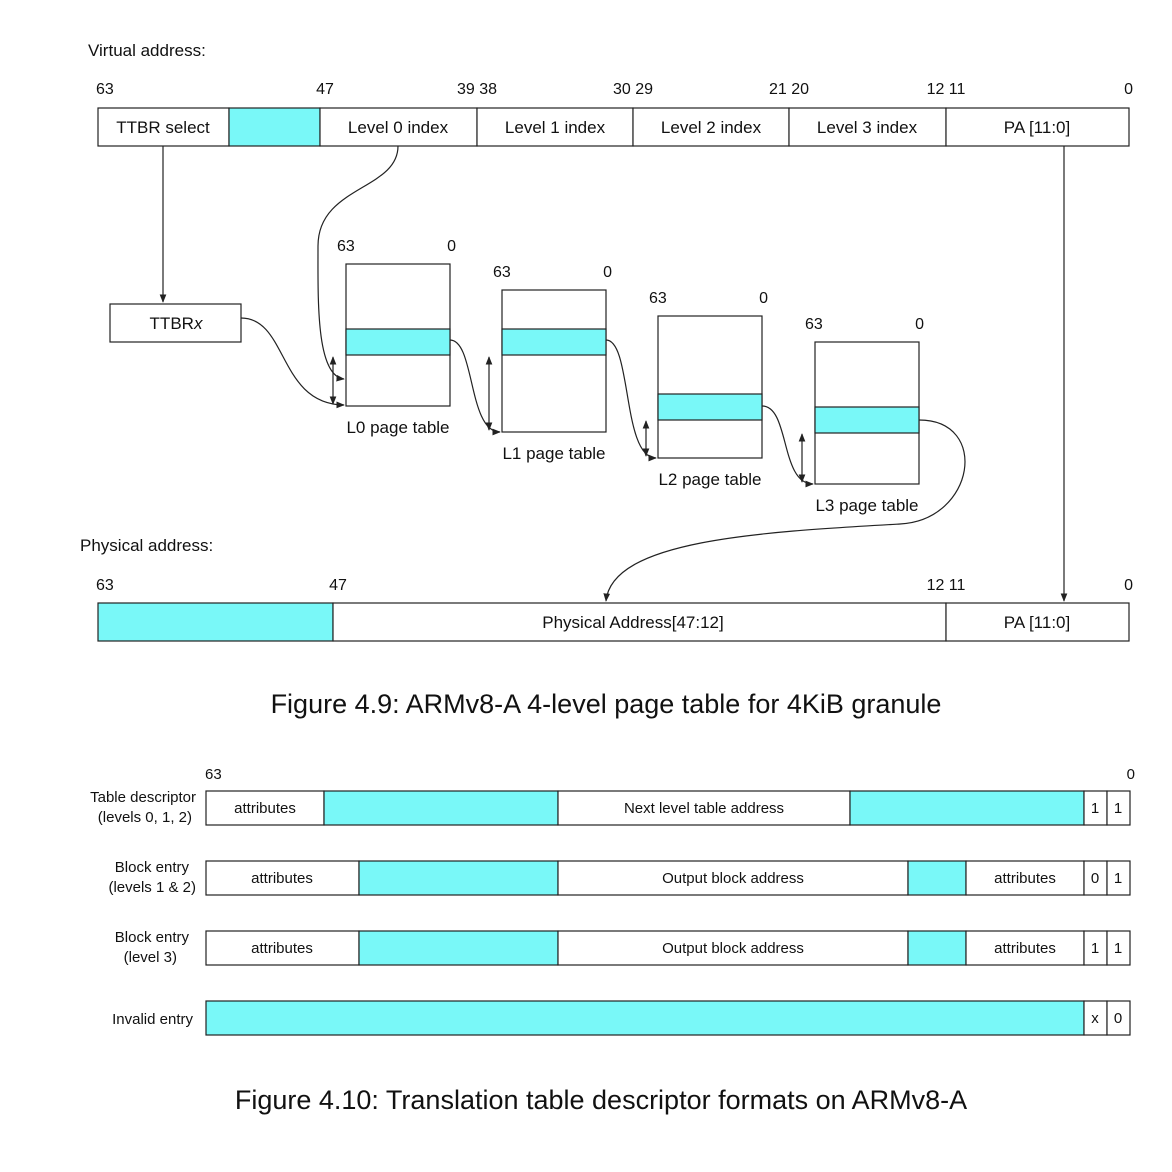  I want to click on be3-bit0-text: 1, so click(1118, 948).